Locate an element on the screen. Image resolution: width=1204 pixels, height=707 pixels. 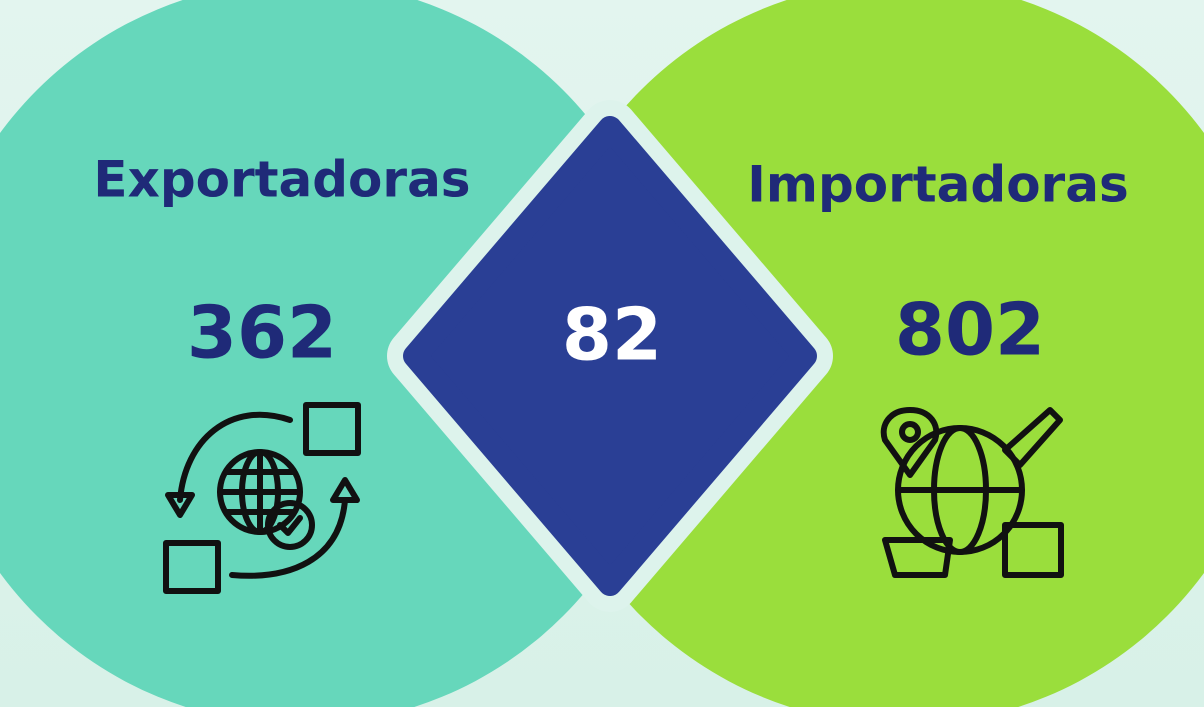
left-value: 362 is located at coordinates (262, 333).